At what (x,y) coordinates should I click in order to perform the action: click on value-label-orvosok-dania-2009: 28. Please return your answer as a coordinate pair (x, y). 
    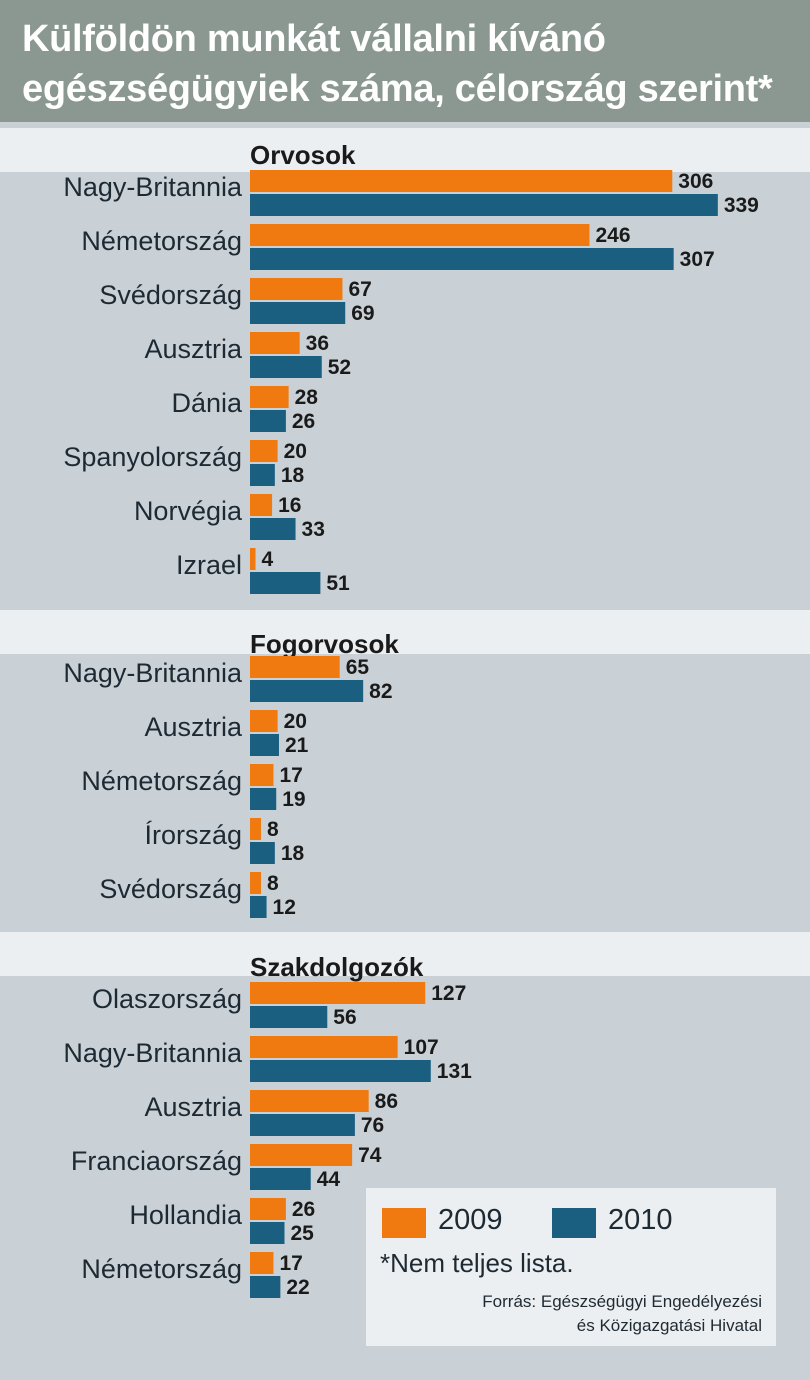
    Looking at the image, I should click on (307, 397).